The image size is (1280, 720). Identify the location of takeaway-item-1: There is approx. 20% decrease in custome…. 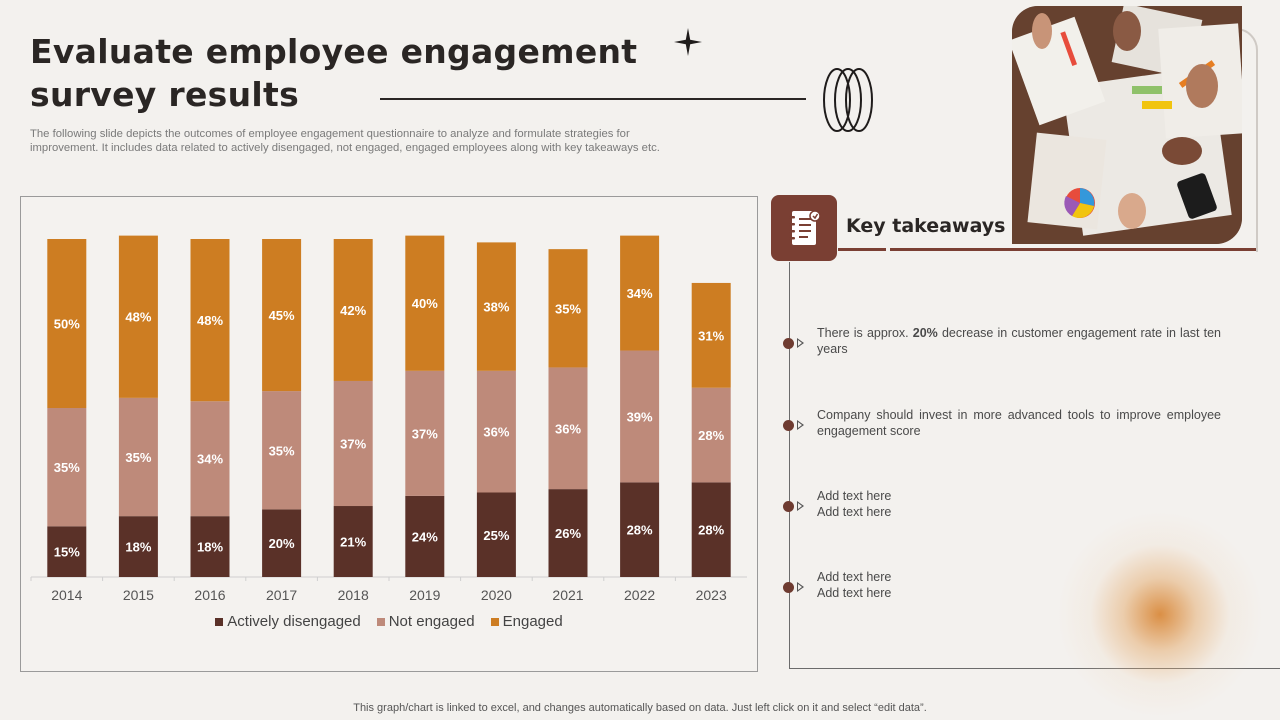
(1019, 341).